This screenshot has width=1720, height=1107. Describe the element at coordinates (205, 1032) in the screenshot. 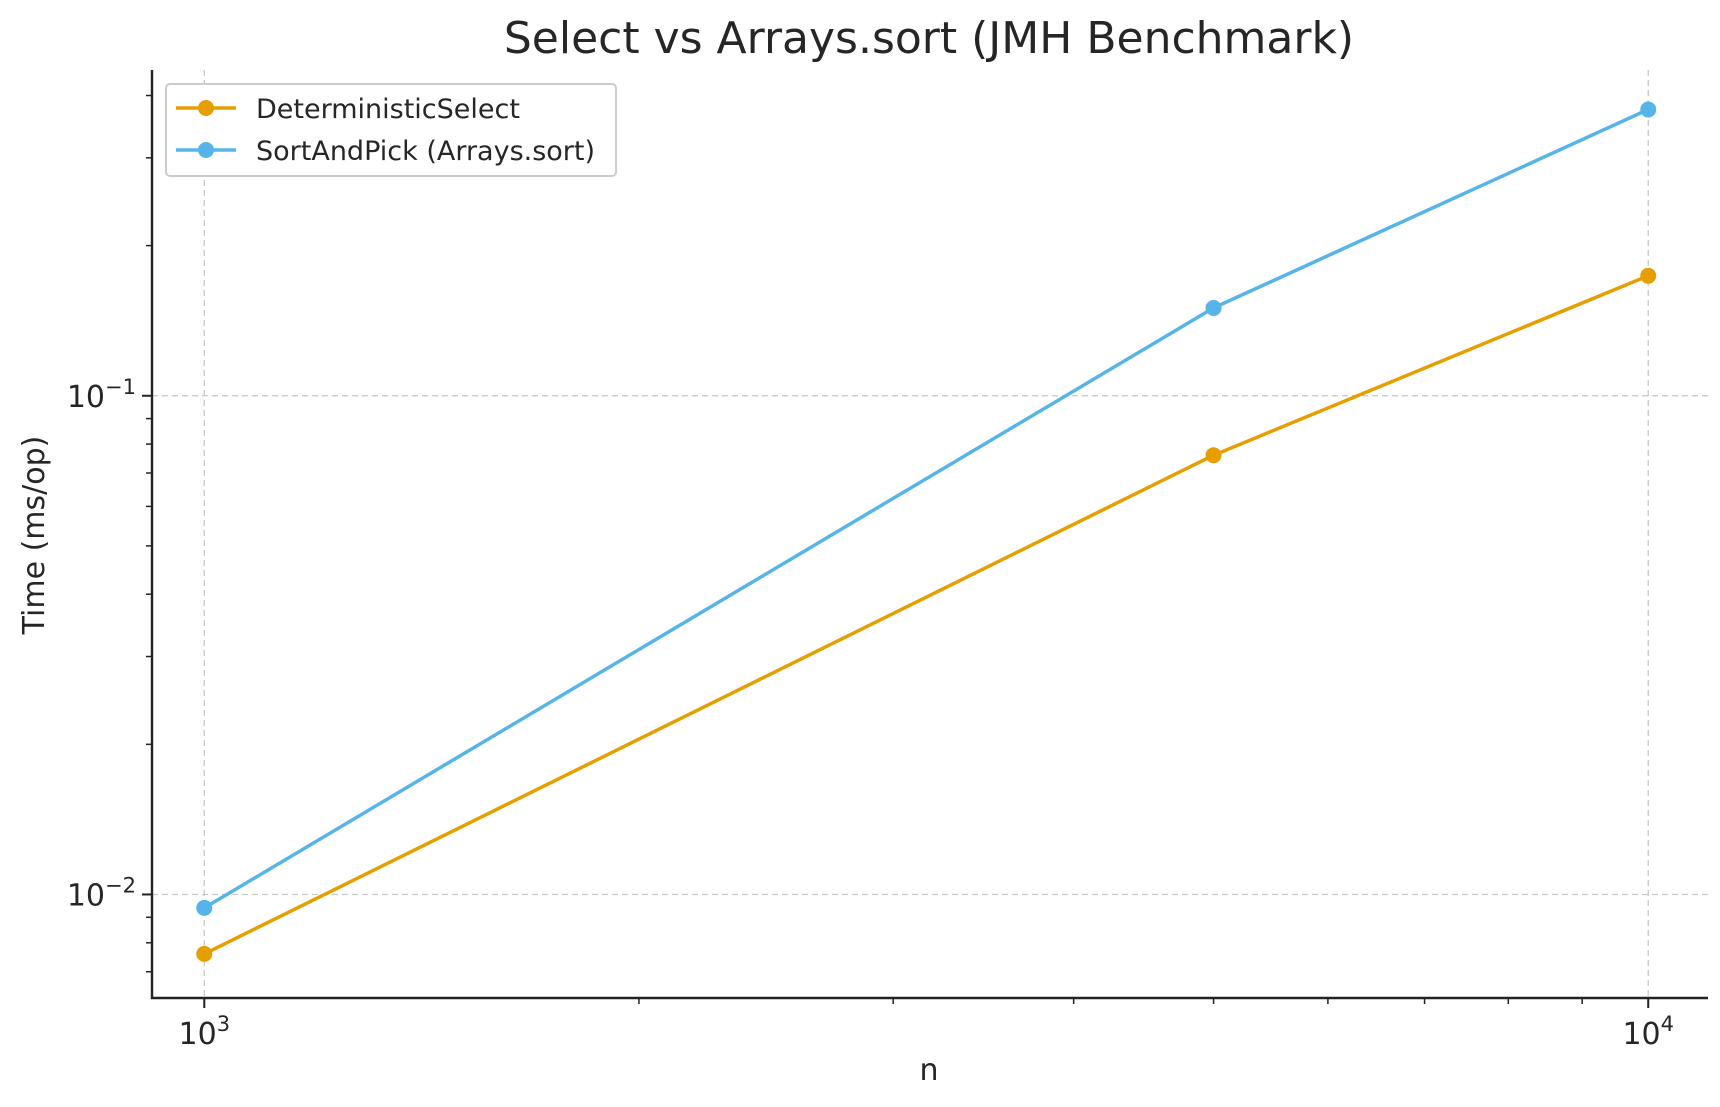

I see `x-tick-label-0: 10³` at that location.